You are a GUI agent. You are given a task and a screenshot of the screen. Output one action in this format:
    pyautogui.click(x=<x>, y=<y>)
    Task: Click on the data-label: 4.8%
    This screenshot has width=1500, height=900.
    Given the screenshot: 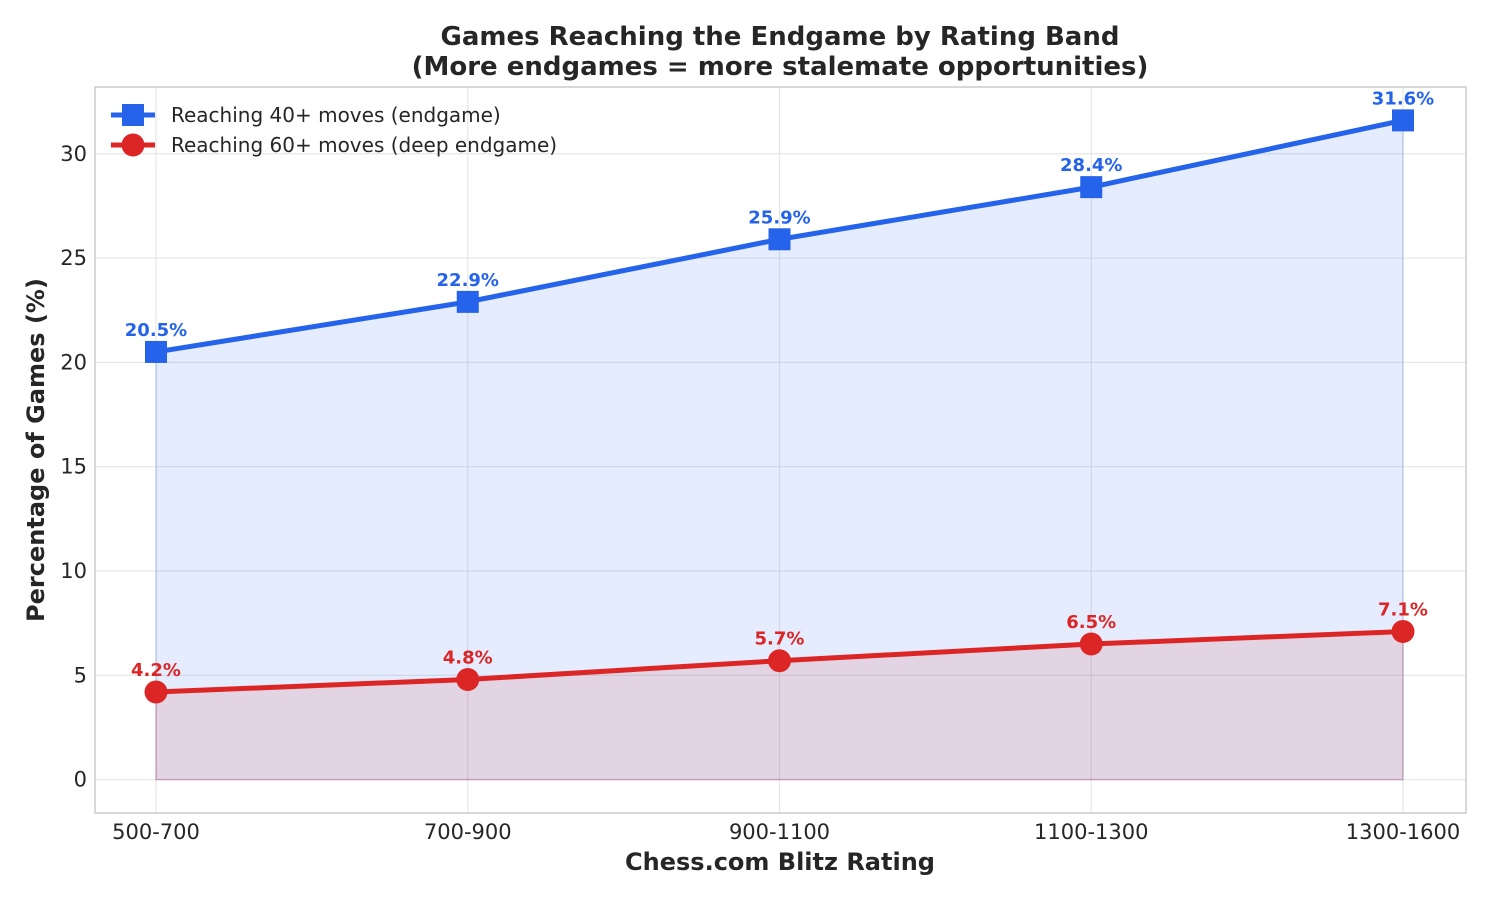 What is the action you would take?
    pyautogui.click(x=468, y=657)
    